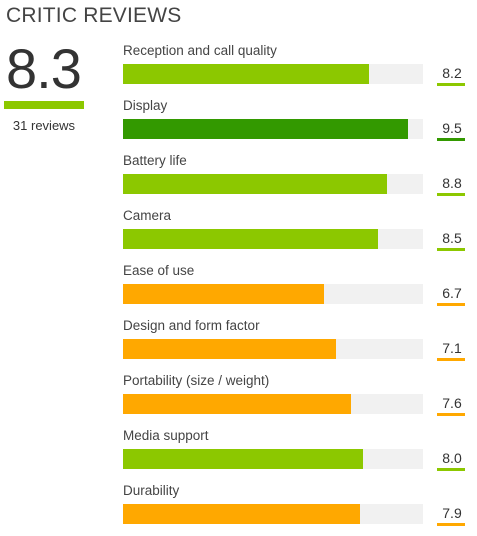 Image resolution: width=477 pixels, height=536 pixels. I want to click on criterion-score: 9.5, so click(452, 128).